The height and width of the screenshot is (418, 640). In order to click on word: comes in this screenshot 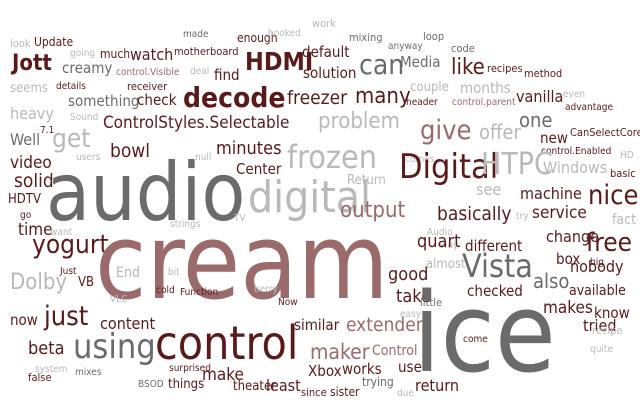, I will do `click(420, 159)`.